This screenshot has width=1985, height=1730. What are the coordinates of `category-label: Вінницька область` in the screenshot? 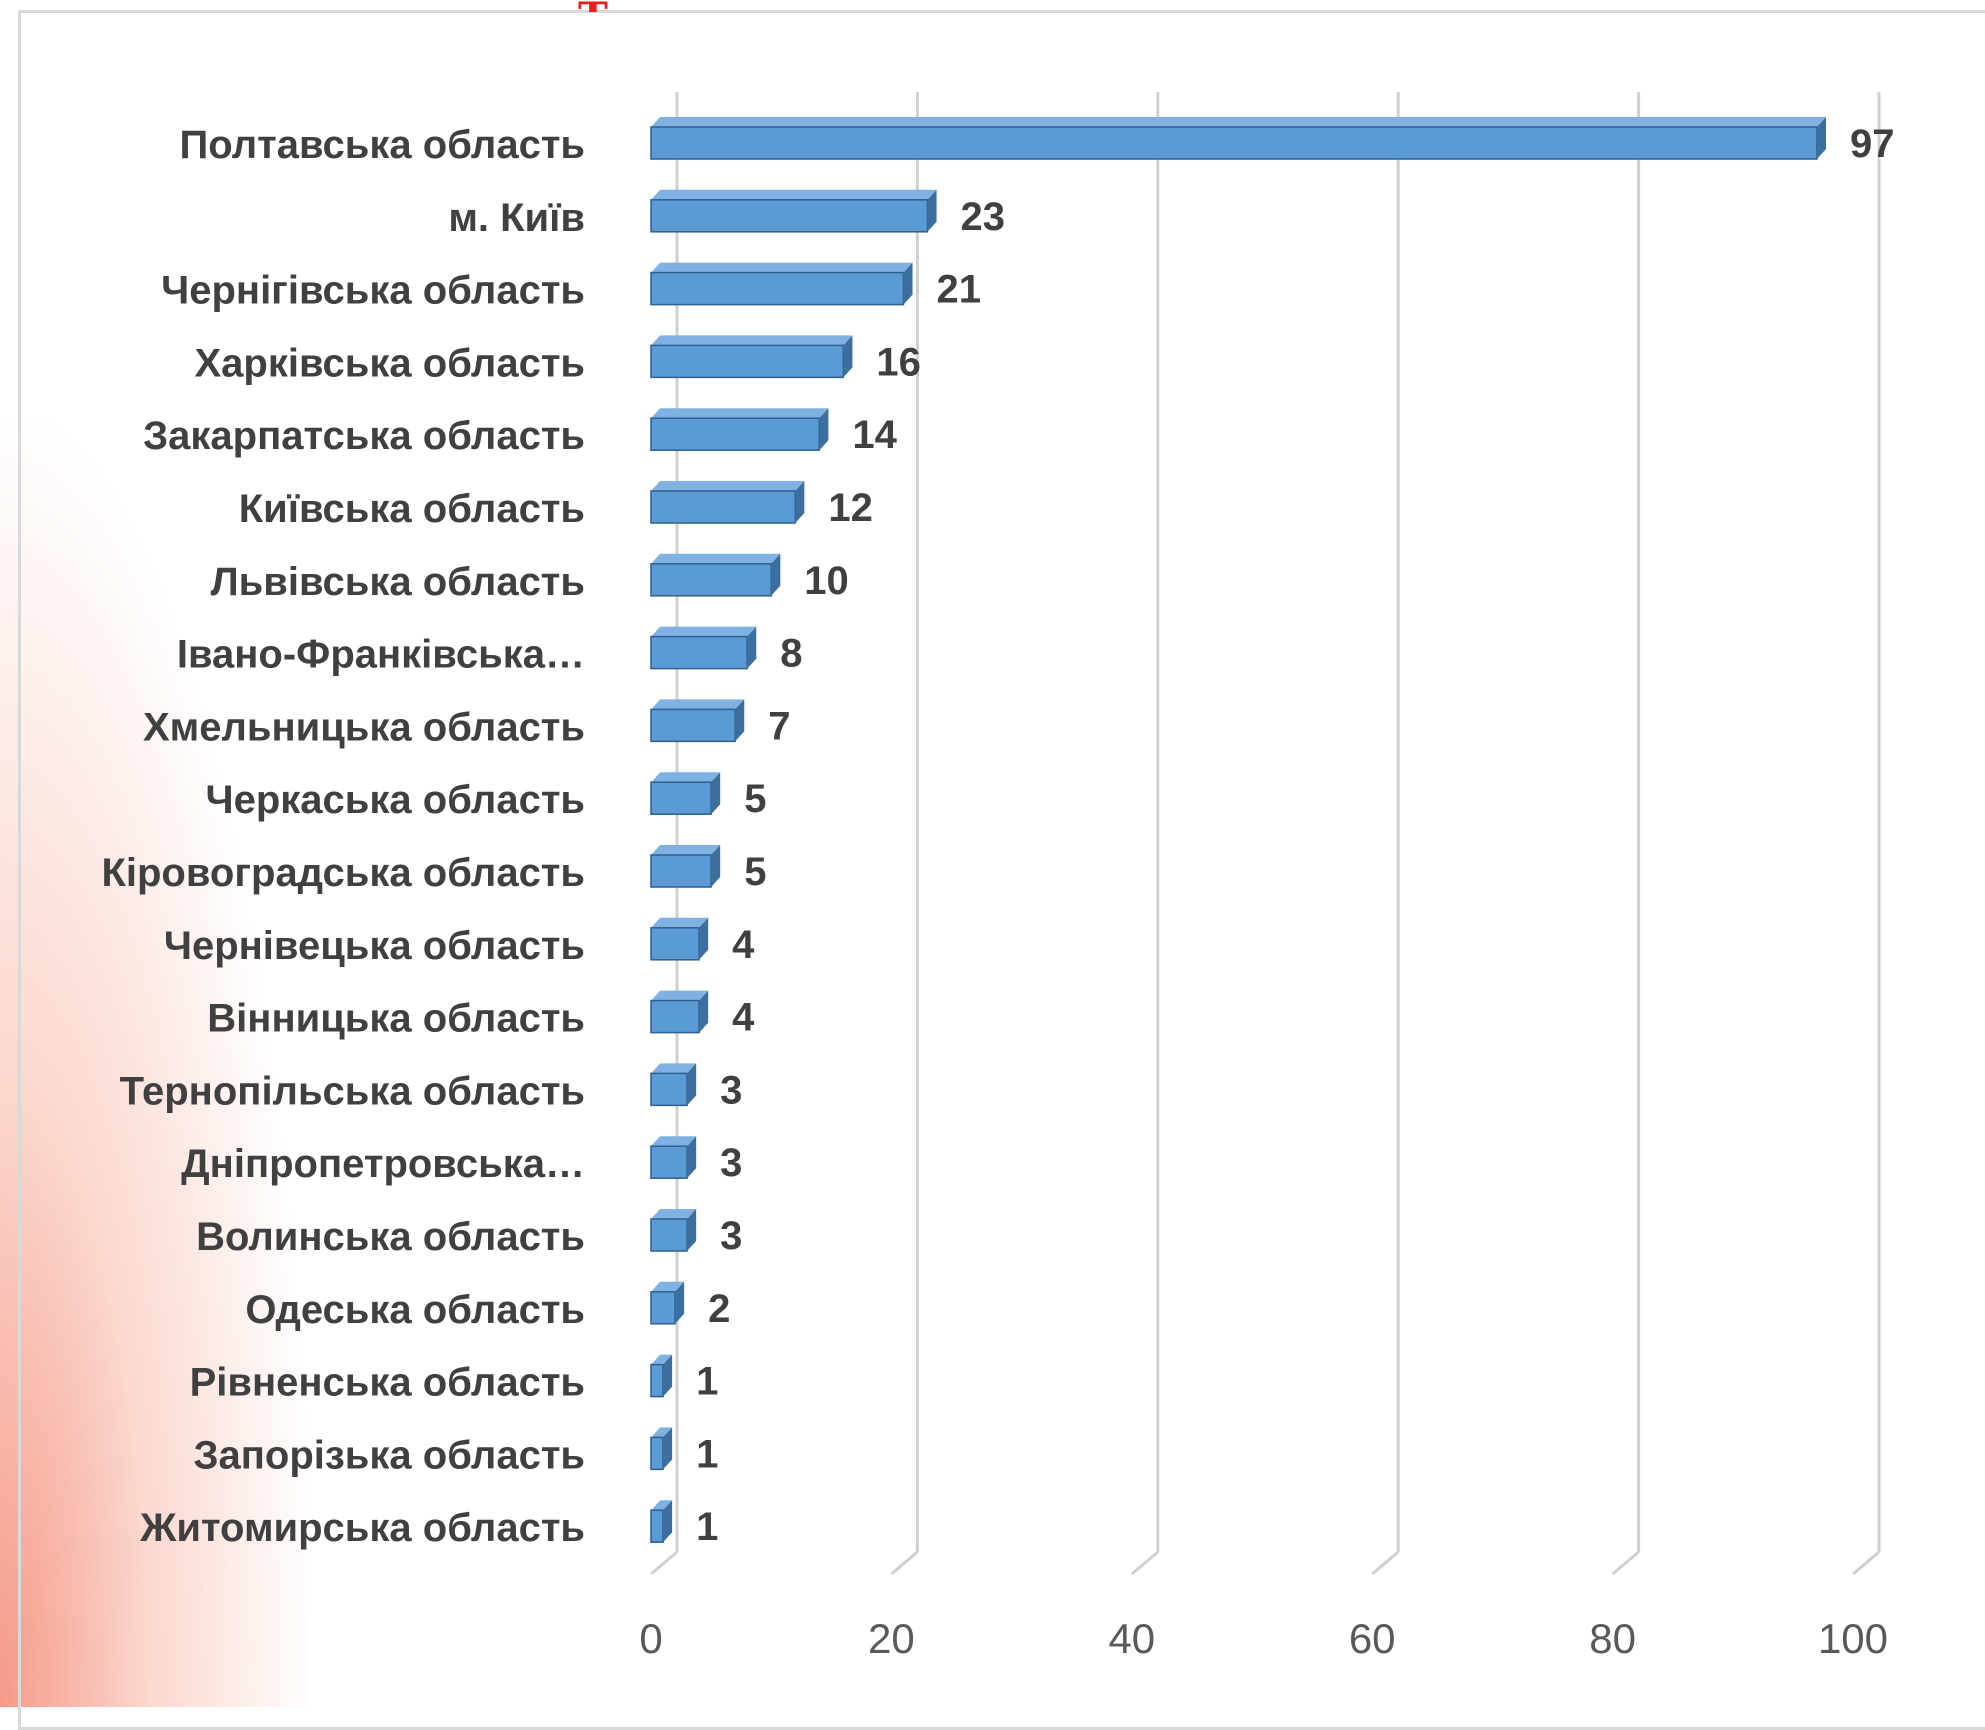 It's located at (396, 1019).